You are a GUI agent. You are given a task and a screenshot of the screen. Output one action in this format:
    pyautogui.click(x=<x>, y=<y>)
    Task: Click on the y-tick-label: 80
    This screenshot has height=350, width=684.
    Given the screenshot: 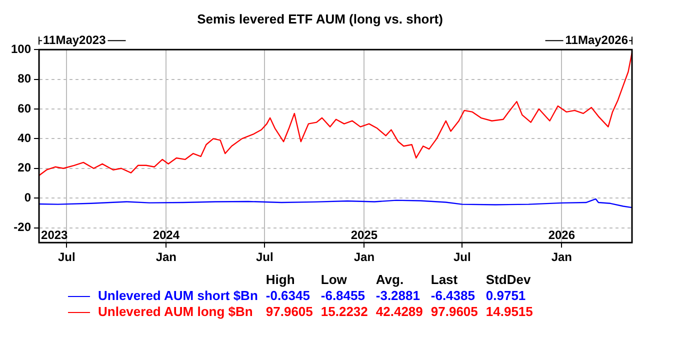 What is the action you would take?
    pyautogui.click(x=25, y=79)
    